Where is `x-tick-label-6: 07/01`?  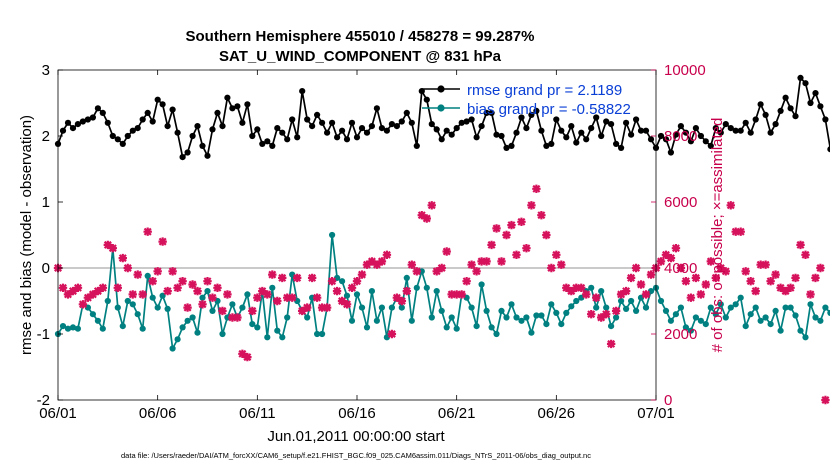
x-tick-label-6: 07/01 is located at coordinates (656, 413).